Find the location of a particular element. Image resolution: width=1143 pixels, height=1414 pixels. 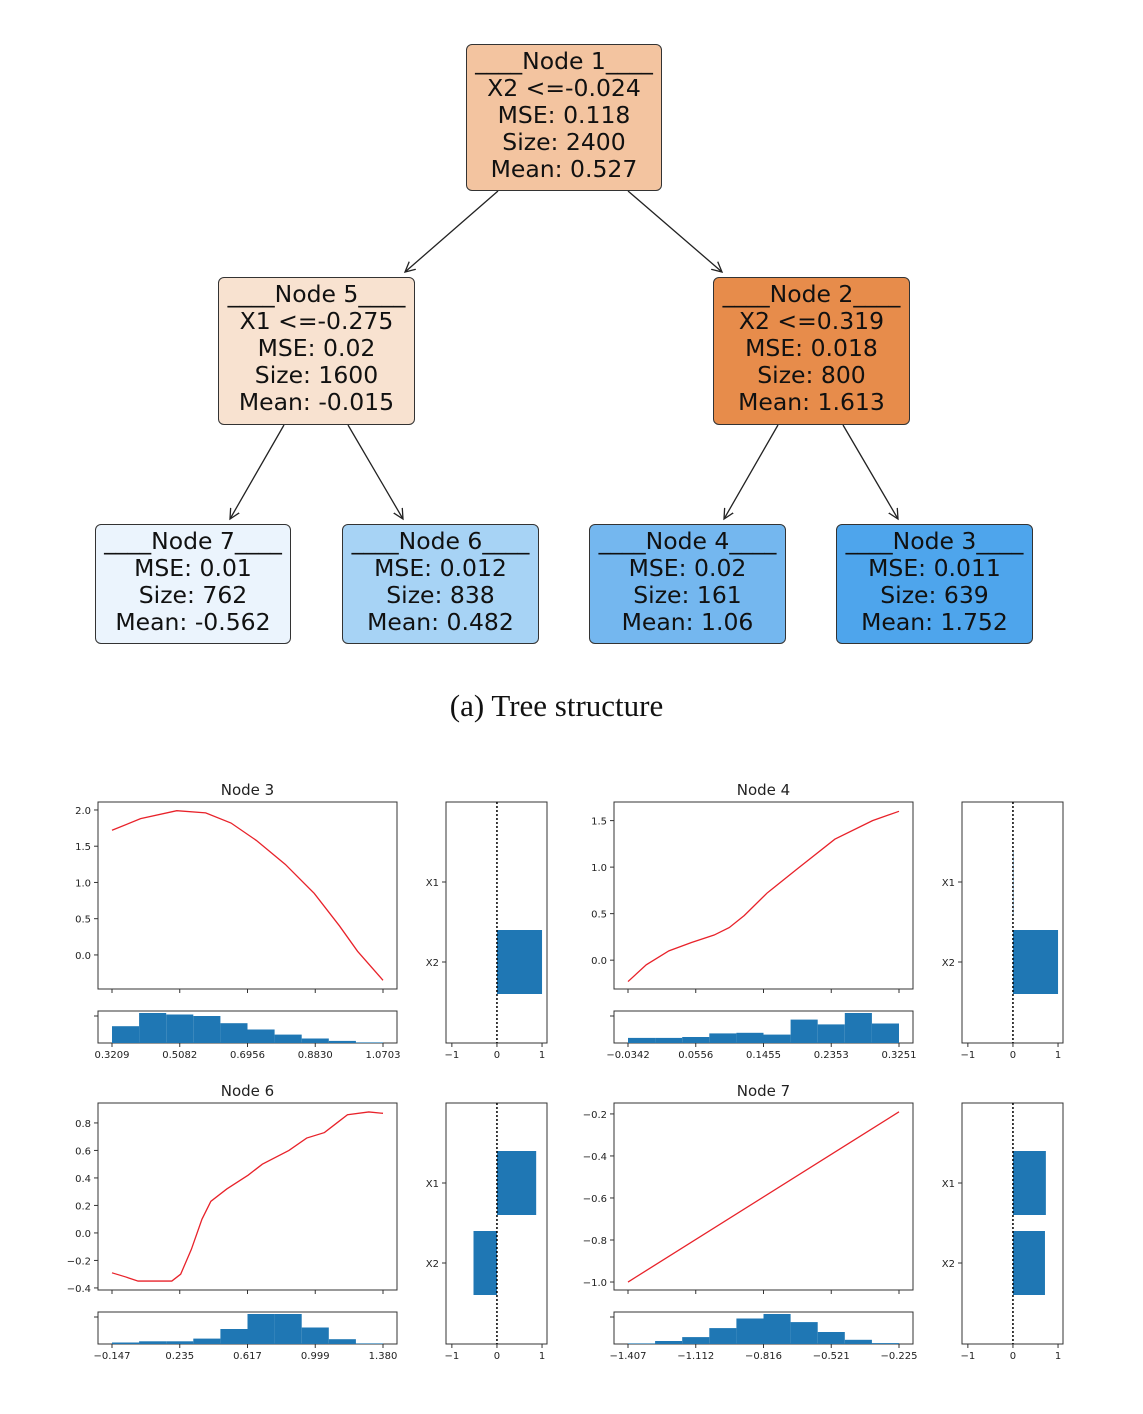

node-stat: X1 <=-0.275 is located at coordinates (316, 321).